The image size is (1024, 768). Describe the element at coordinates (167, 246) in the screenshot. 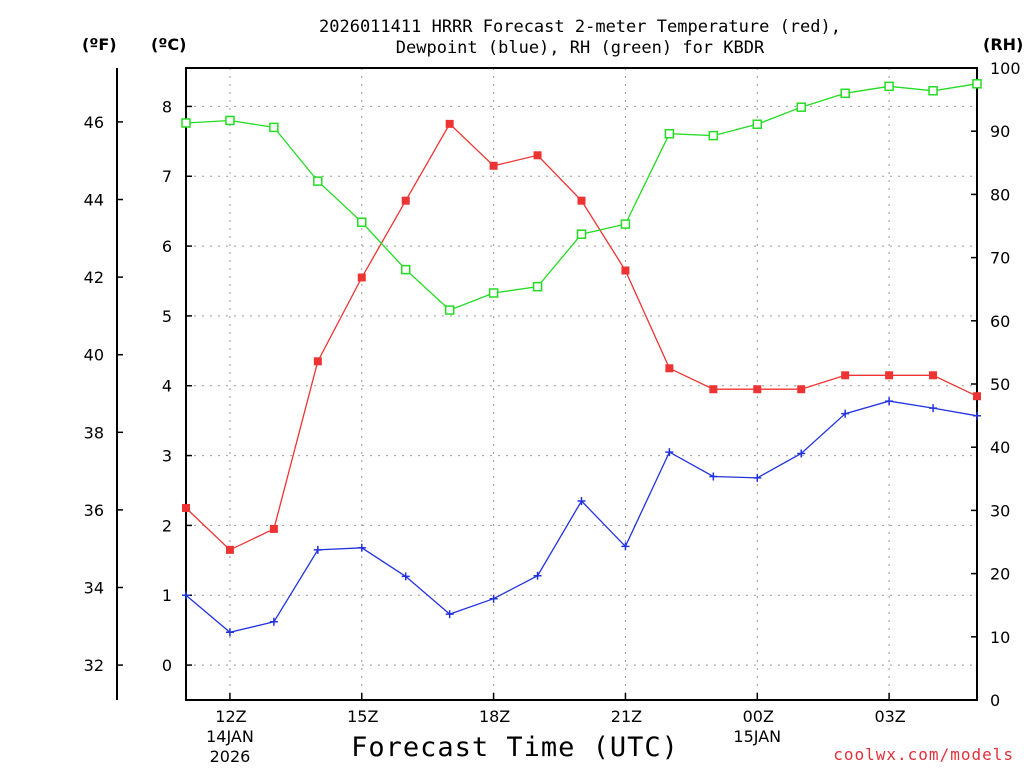

I see `celsius-tick-label: 6` at that location.